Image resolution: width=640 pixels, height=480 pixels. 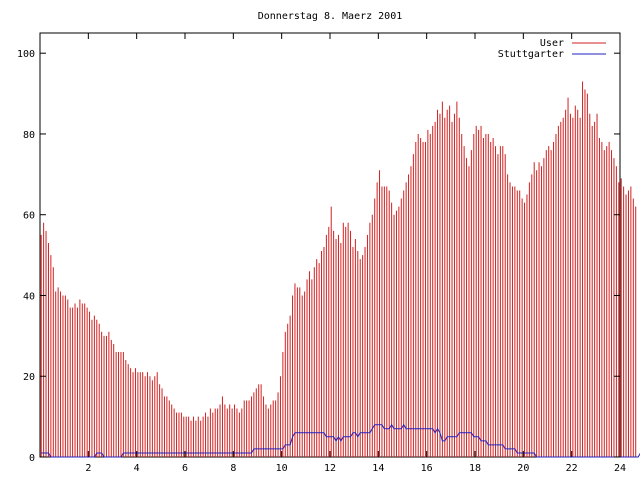 What do you see at coordinates (29, 296) in the screenshot?
I see `y-tick-label: 40` at bounding box center [29, 296].